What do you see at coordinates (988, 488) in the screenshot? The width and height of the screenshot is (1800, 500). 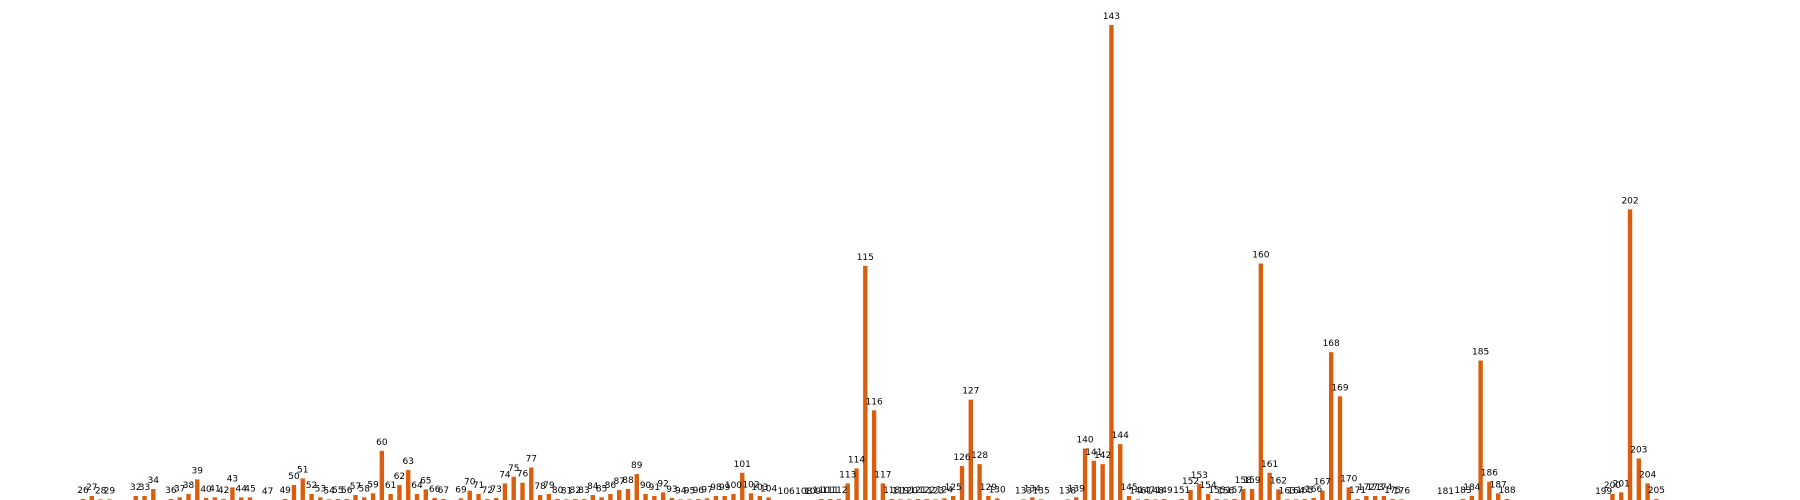 I see `bar-label-129: 129` at bounding box center [988, 488].